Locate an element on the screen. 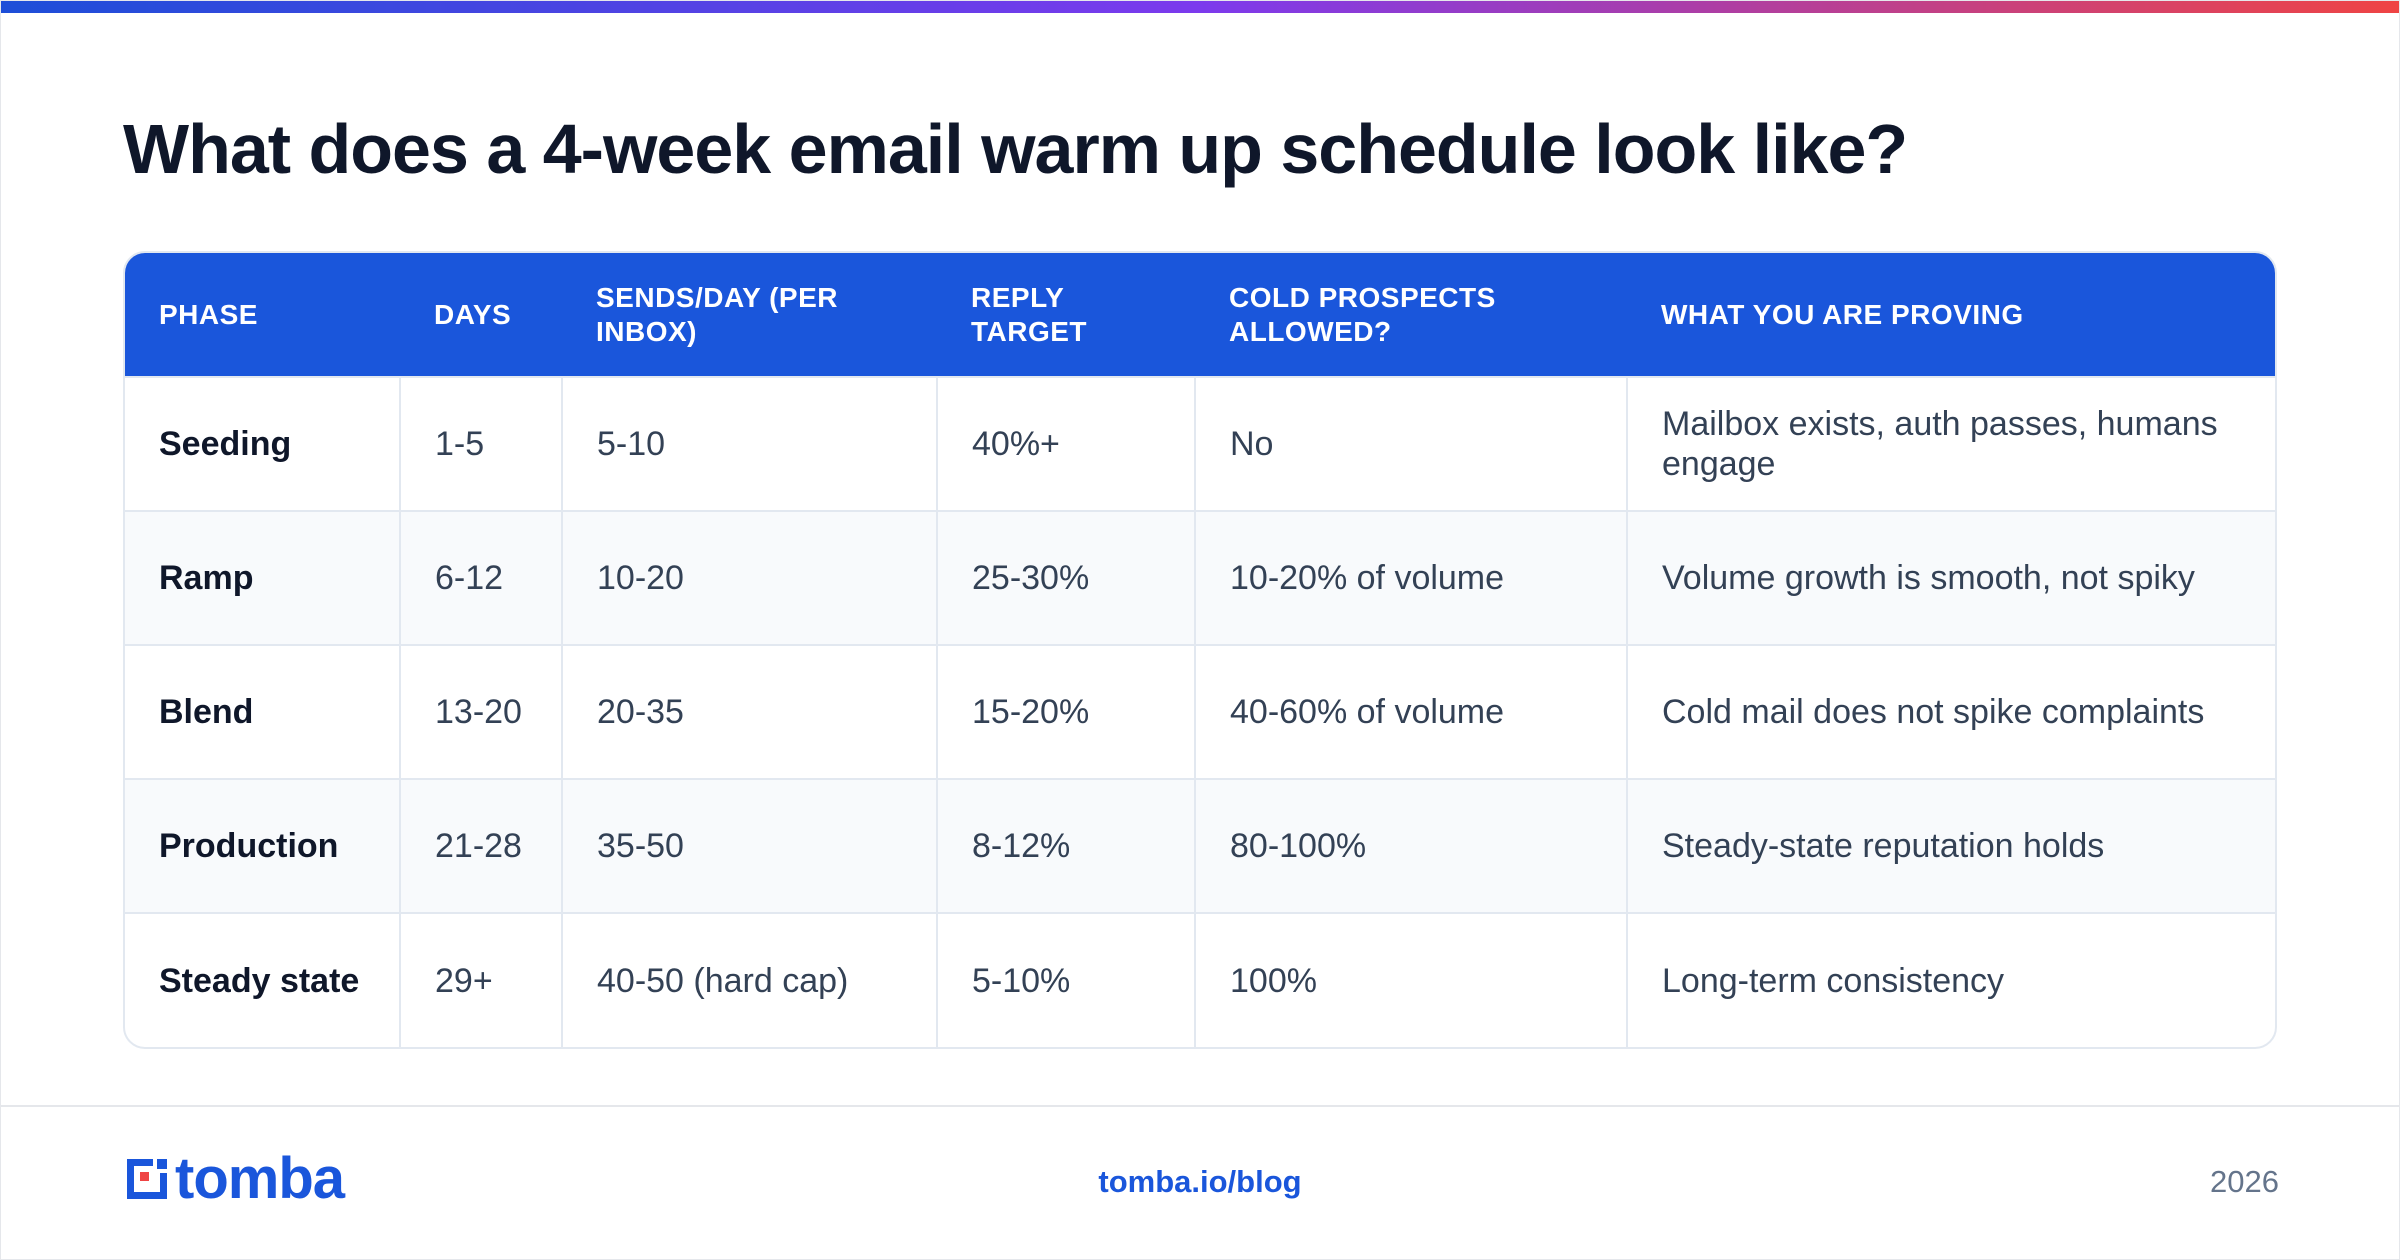 The image size is (2400, 1260). cell-days: 6-12 is located at coordinates (480, 577).